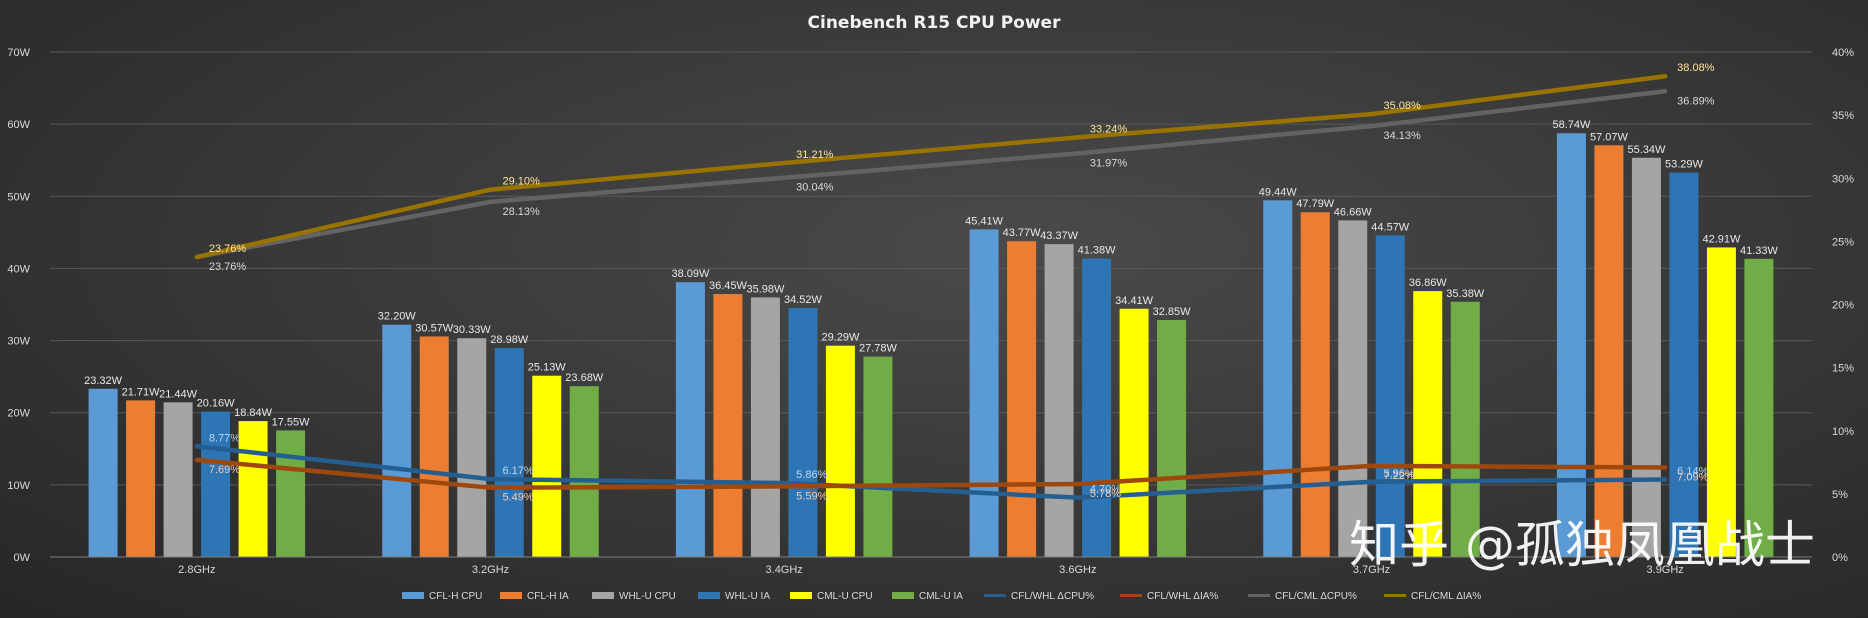  Describe the element at coordinates (1399, 474) in the screenshot. I see `line-data-label: 5.96%` at that location.